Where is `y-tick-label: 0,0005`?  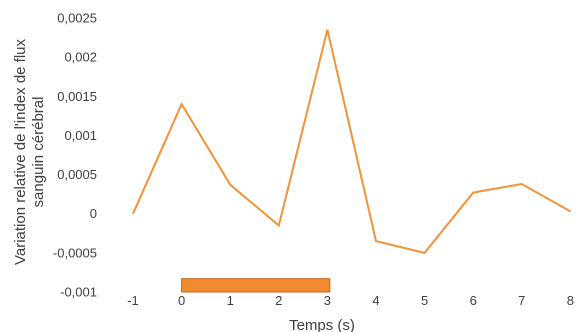
y-tick-label: 0,0005 is located at coordinates (77, 174).